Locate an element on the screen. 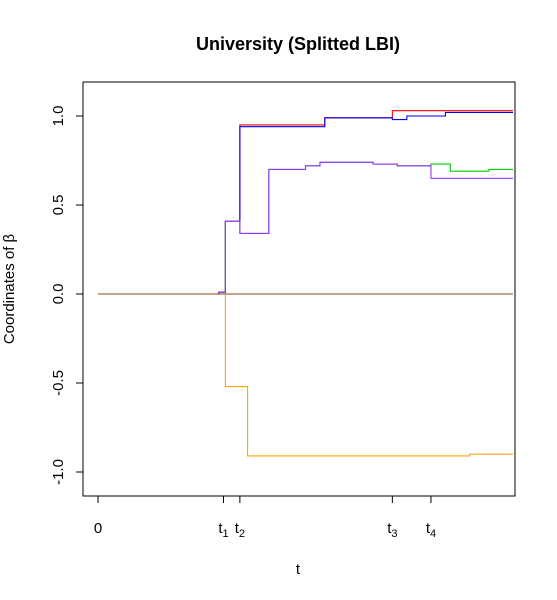  y-tick-label: -0.5 is located at coordinates (58, 383).